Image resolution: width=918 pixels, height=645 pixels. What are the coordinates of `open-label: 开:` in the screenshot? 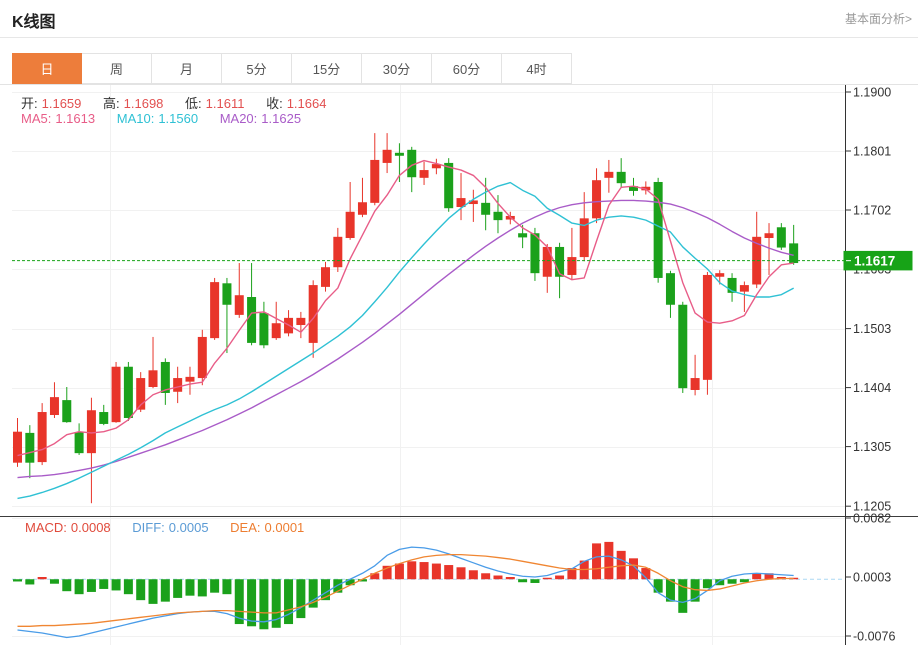 It's located at (29, 103).